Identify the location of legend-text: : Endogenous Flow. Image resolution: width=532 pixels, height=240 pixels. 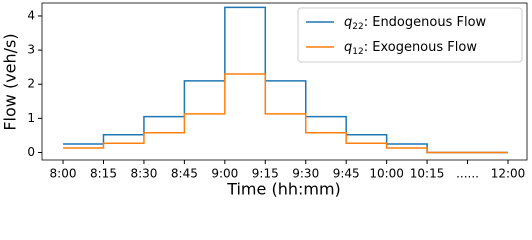
(425, 22).